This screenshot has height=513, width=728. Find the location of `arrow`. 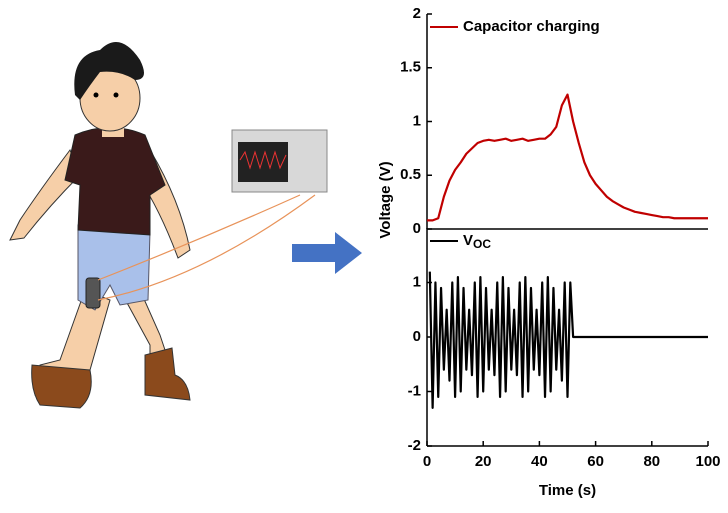

arrow is located at coordinates (327, 253).